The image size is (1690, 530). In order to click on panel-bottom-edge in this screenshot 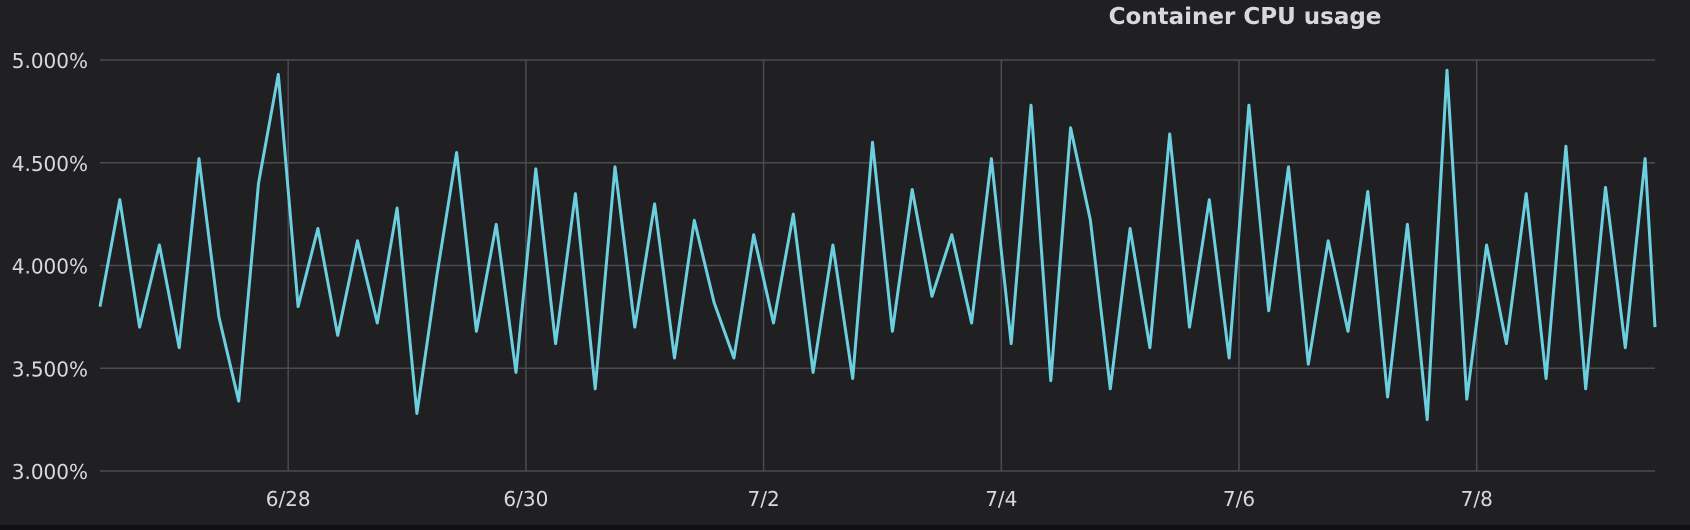, I will do `click(845, 527)`.